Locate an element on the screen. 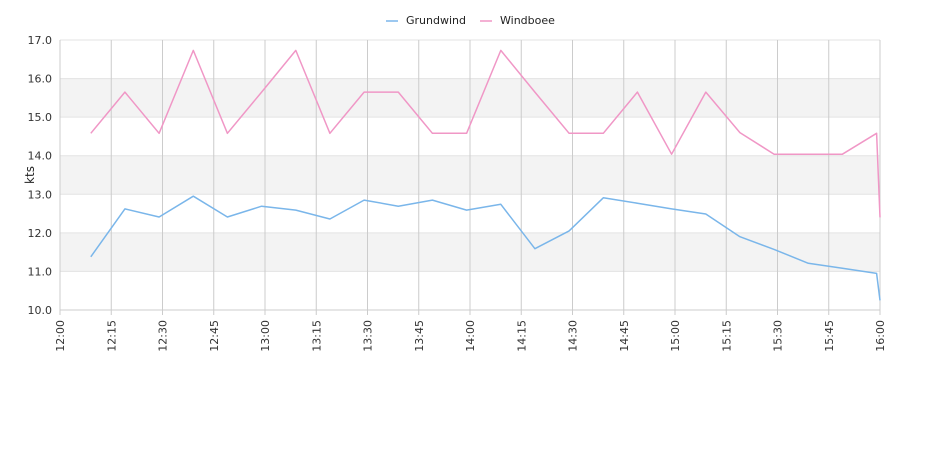 This screenshot has width=940, height=450. x-tick-label: 12:30 is located at coordinates (163, 336).